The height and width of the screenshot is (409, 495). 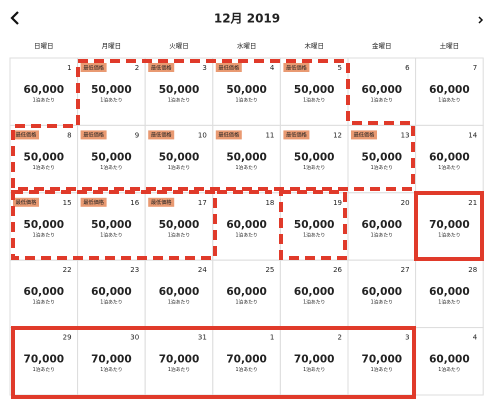 I want to click on day-number: 9, so click(x=137, y=135).